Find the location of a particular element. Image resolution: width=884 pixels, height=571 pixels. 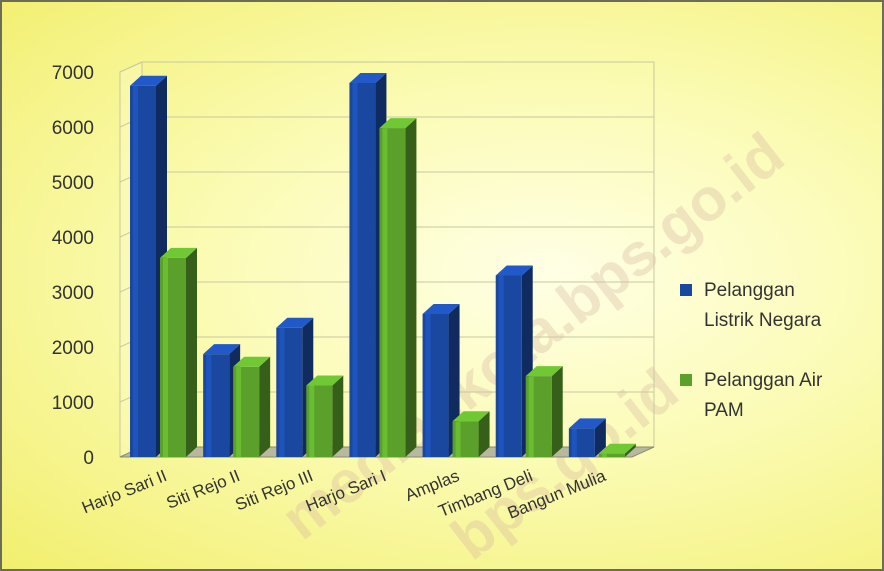

legend-label: PAM is located at coordinates (724, 410).